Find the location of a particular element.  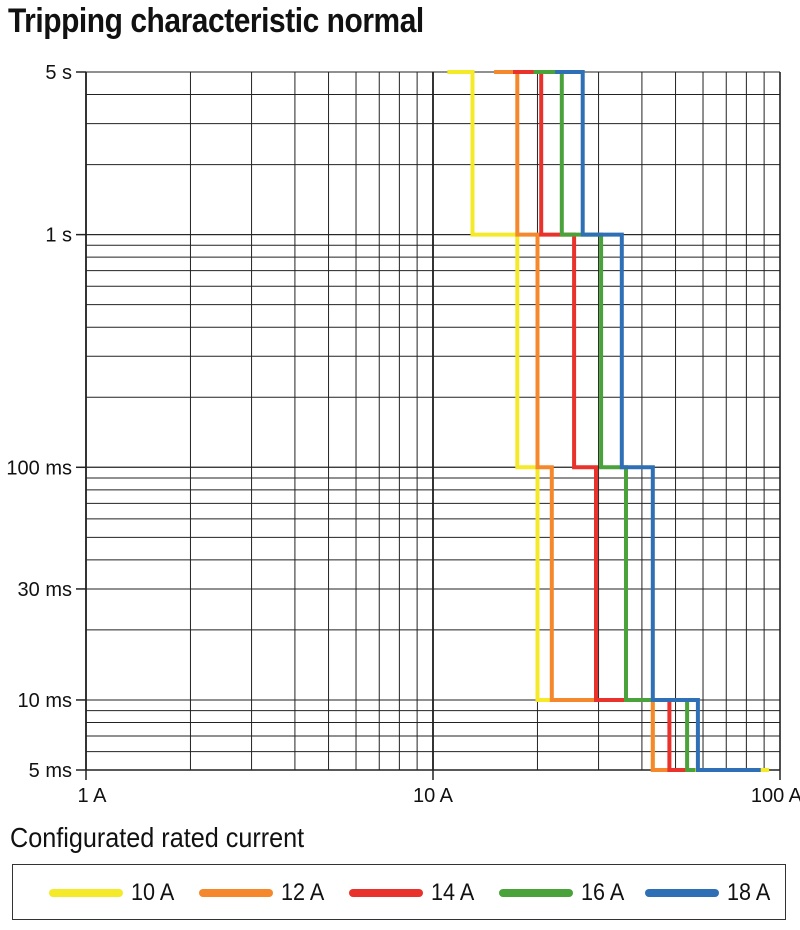

legend-label: 16 A is located at coordinates (603, 892).